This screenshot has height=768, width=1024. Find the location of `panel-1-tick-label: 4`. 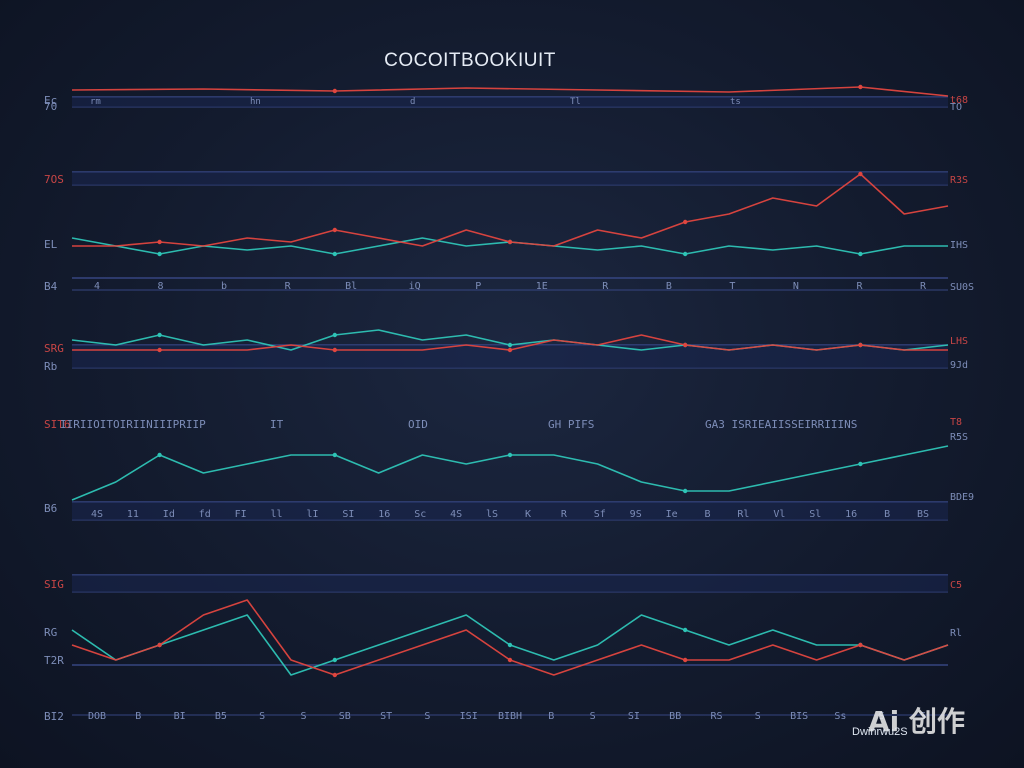

panel-1-tick-label: 4 is located at coordinates (97, 286).